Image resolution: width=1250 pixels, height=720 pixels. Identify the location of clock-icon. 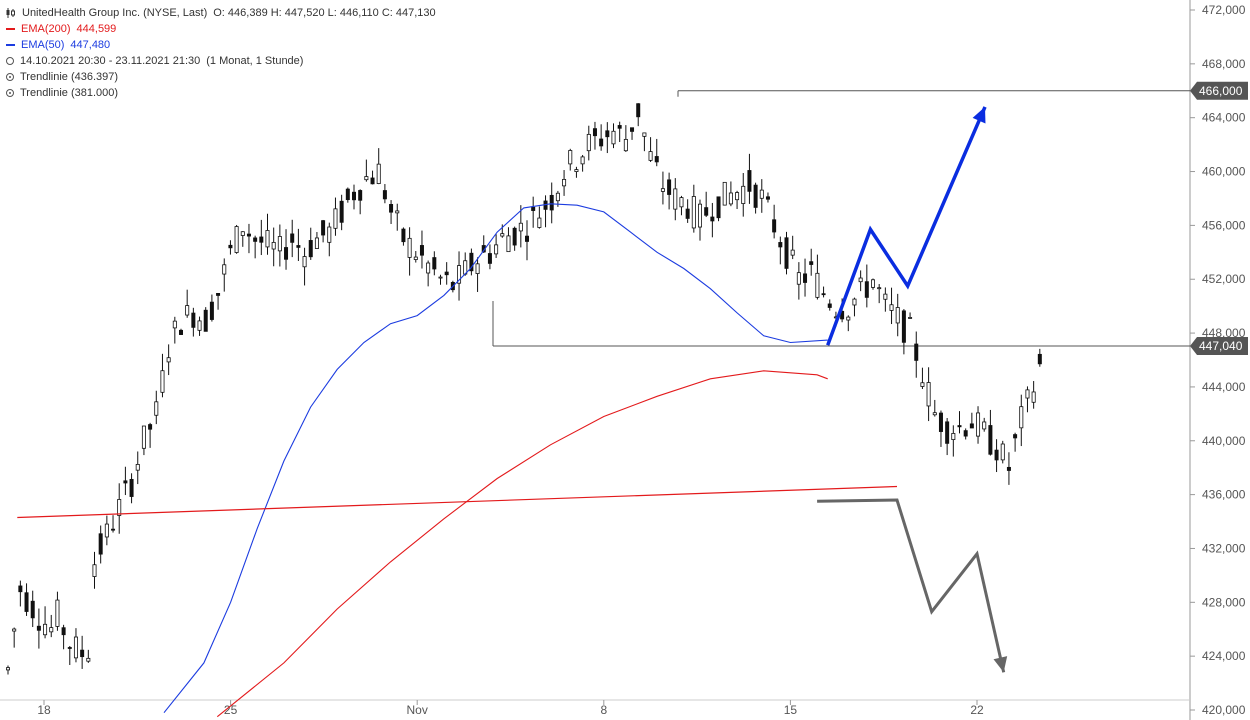
(10, 61).